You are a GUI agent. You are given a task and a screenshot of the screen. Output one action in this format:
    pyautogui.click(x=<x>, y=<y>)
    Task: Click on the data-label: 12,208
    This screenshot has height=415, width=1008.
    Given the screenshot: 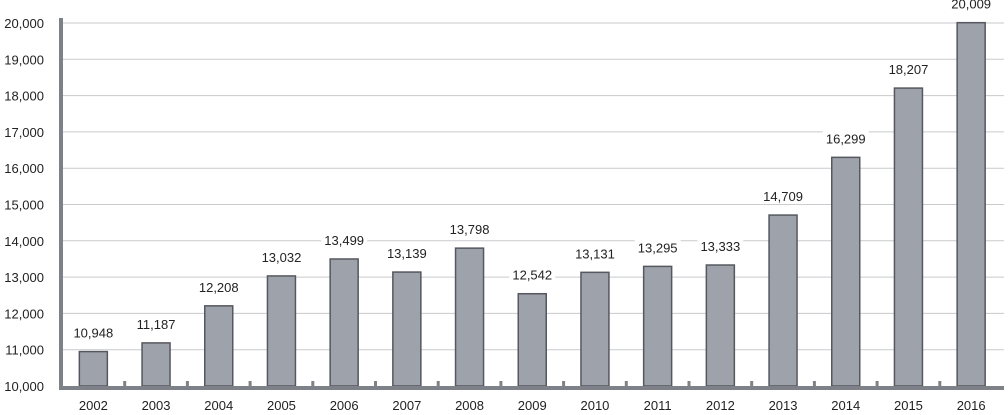 What is the action you would take?
    pyautogui.click(x=219, y=287)
    